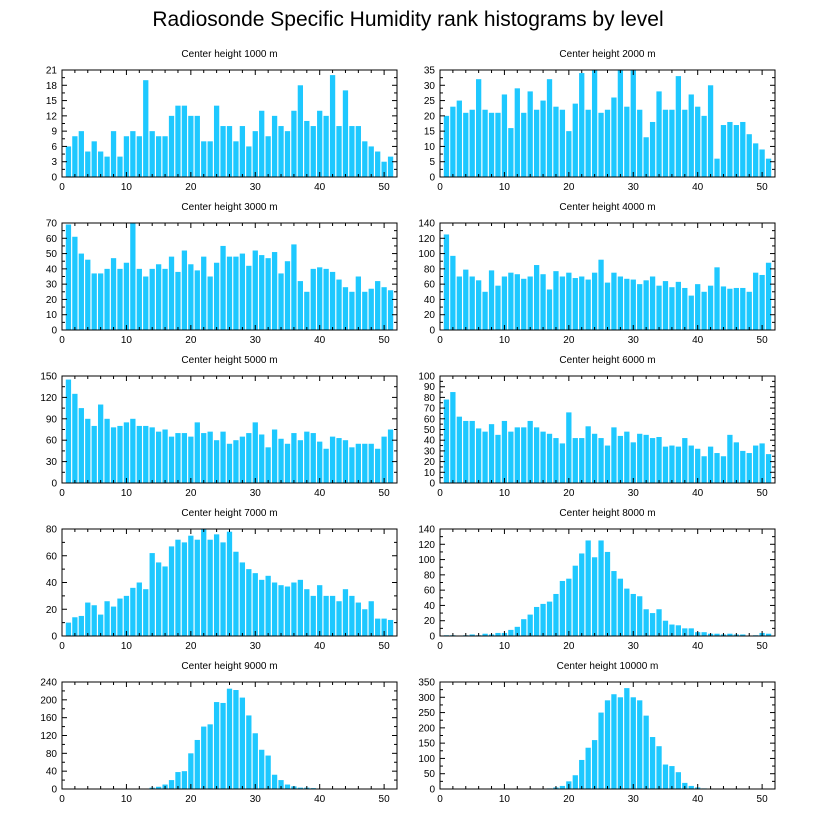 The height and width of the screenshot is (824, 816). I want to click on y-tick-label: 20, so click(430, 315).